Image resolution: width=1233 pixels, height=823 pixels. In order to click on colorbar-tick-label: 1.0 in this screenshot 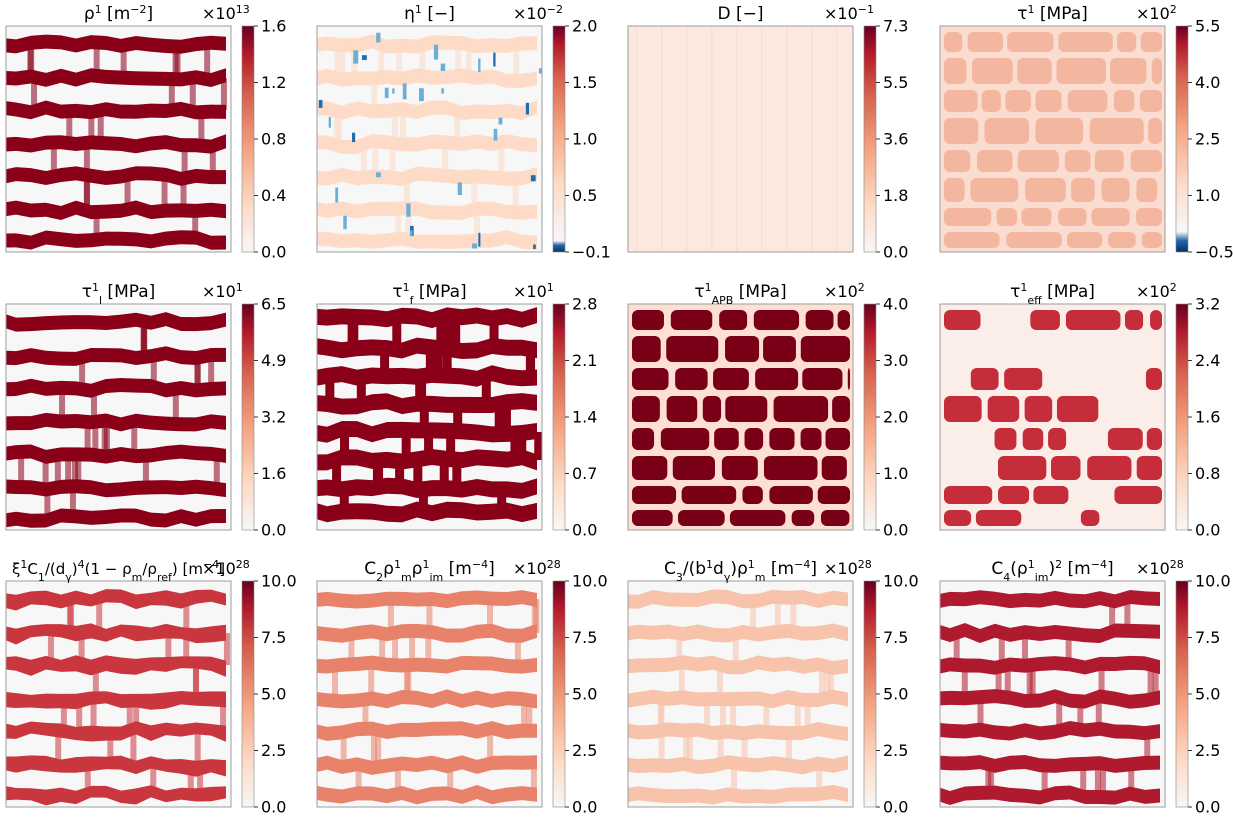, I will do `click(584, 139)`.